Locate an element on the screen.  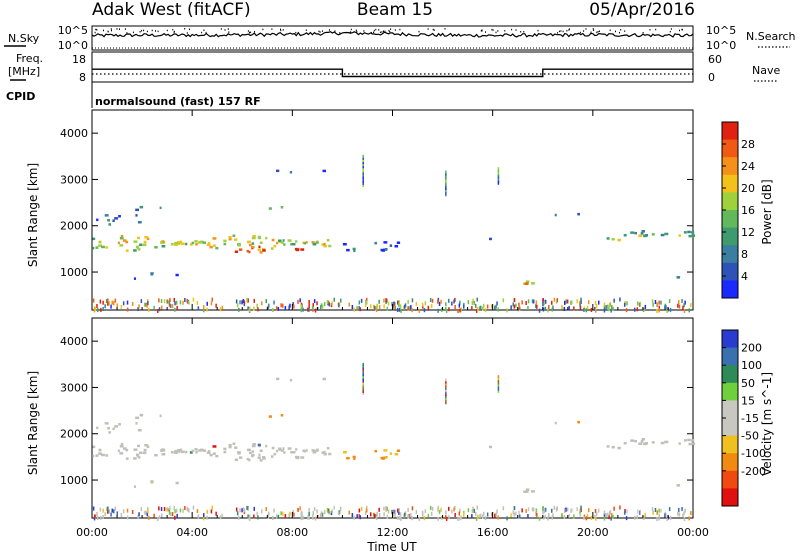
ytick-label: 3000 is located at coordinates (74, 387).